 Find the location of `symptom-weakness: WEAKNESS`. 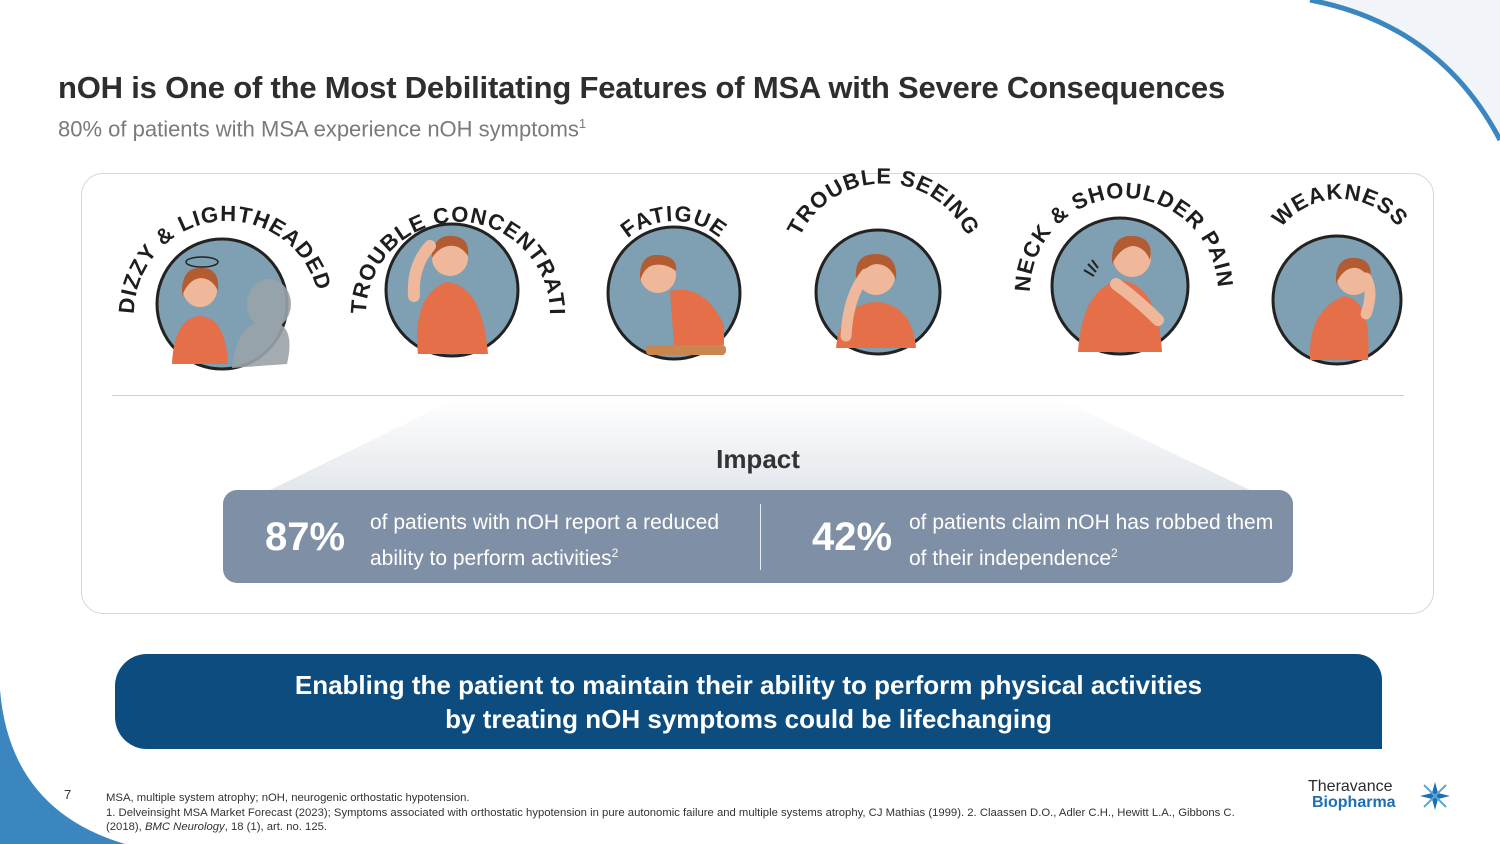

symptom-weakness: WEAKNESS is located at coordinates (1342, 275).